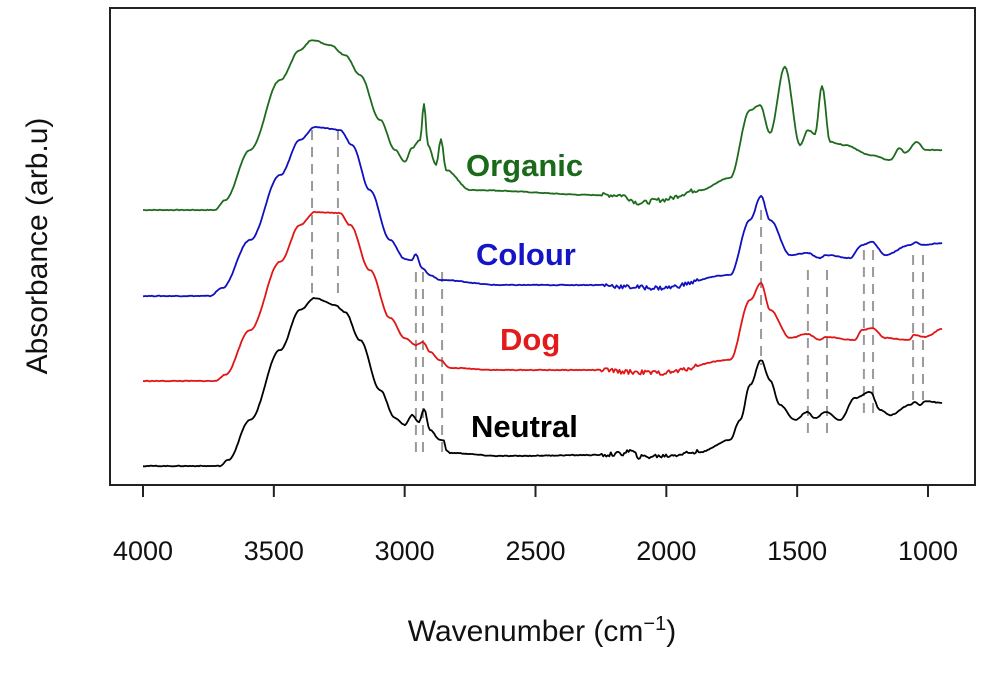 The height and width of the screenshot is (678, 1000). I want to click on series-label-neutral: Neutral, so click(524, 426).